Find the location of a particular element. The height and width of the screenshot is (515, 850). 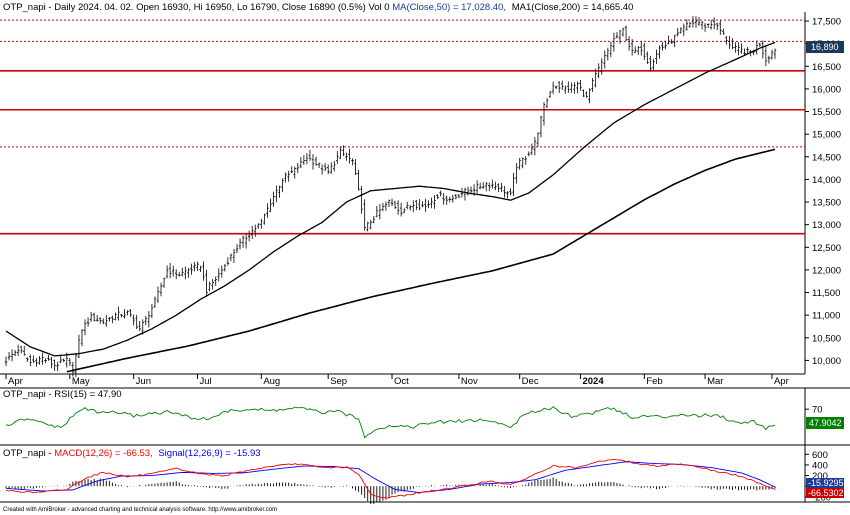

header-ma200: MA1(Close,200) = 14,665.40 is located at coordinates (573, 7).